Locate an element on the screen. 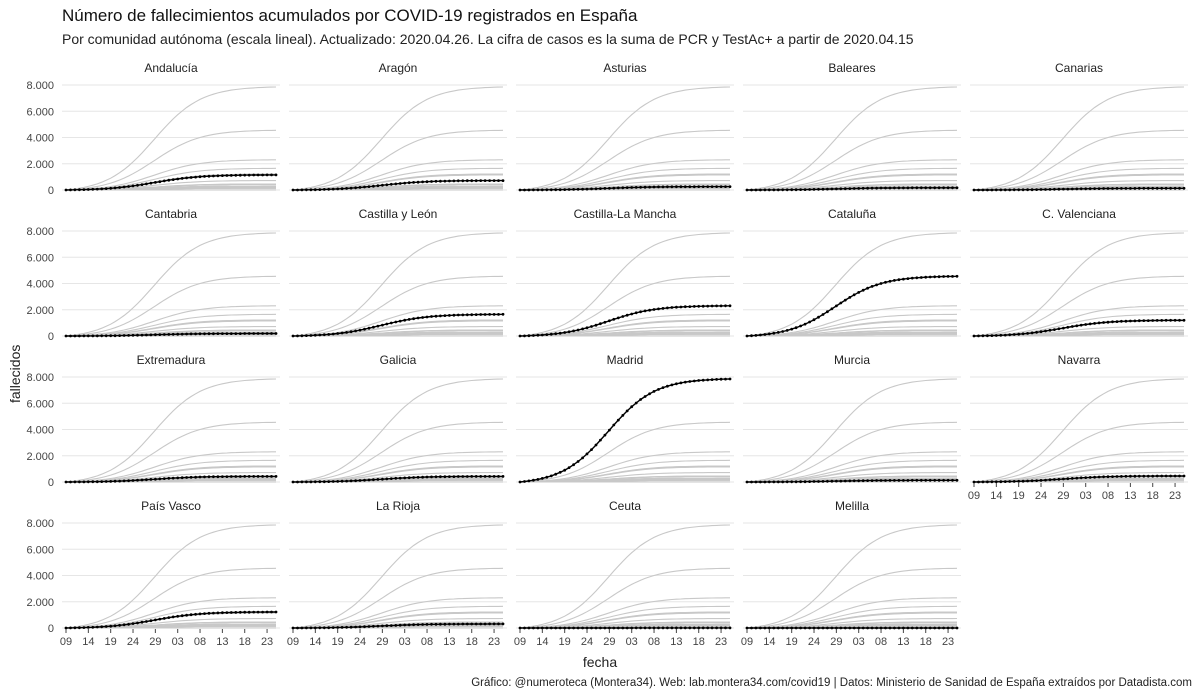  x-tick-label: 29 is located at coordinates (609, 642).